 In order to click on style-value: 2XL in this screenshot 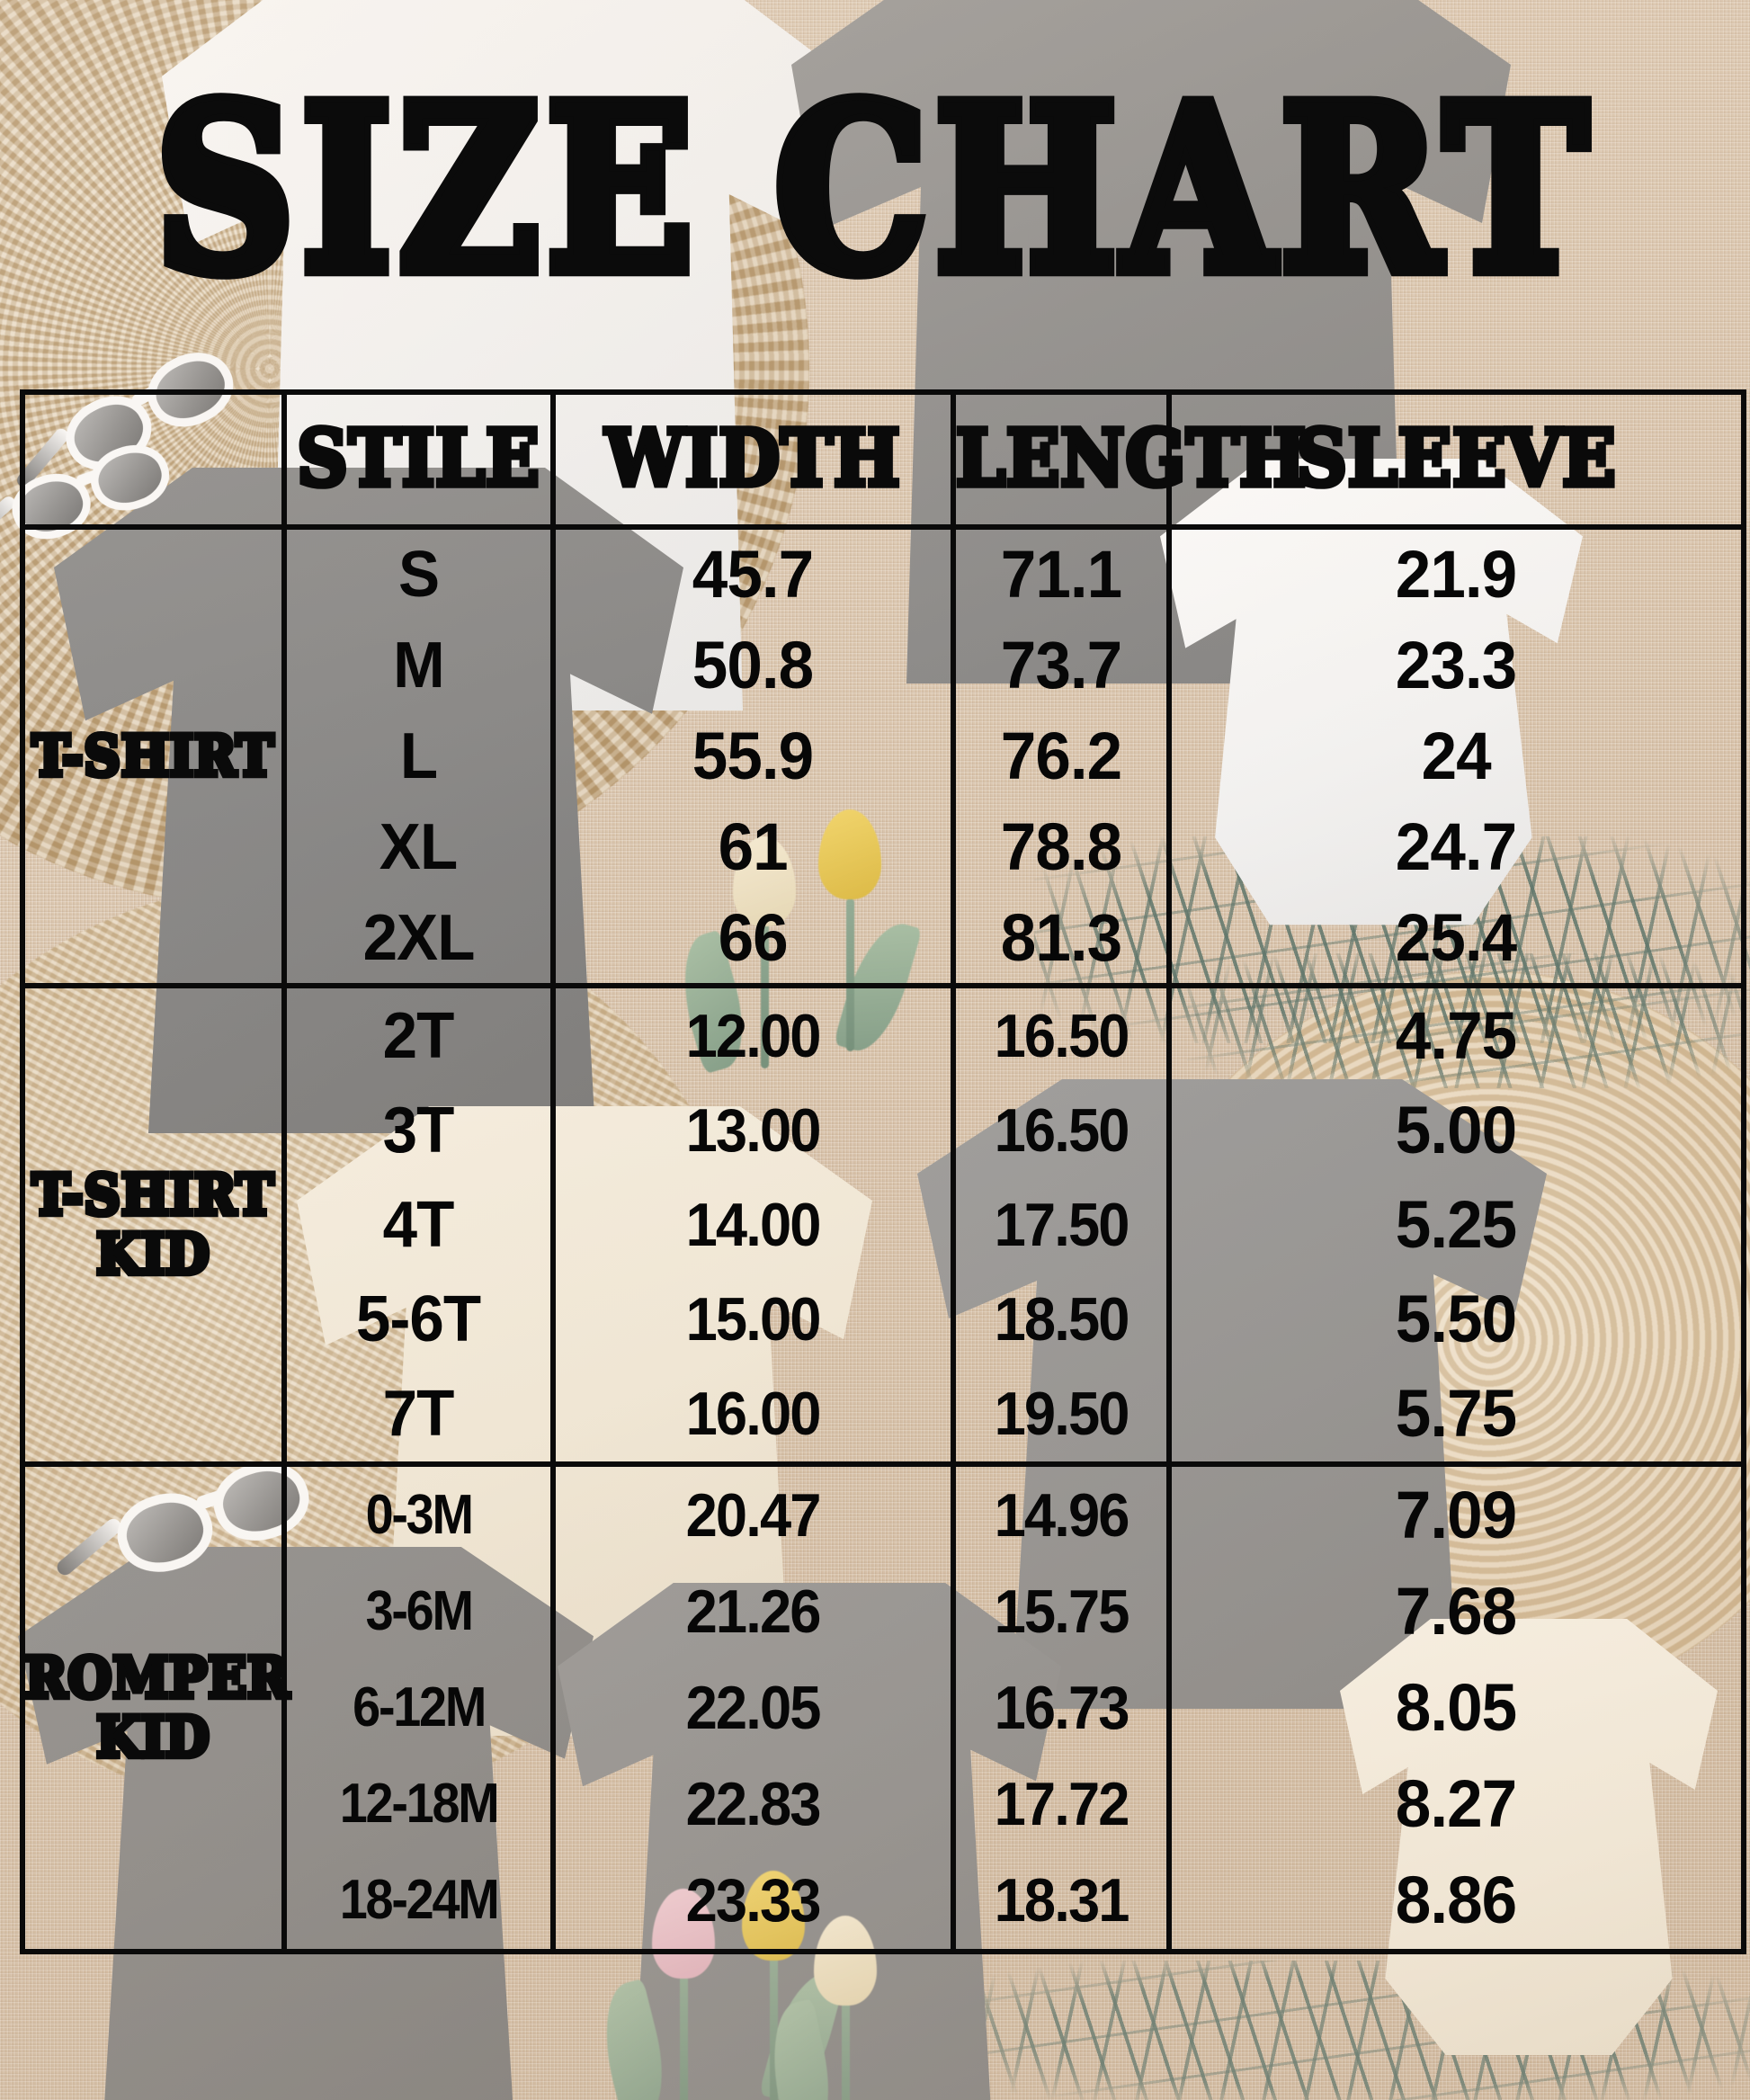, I will do `click(419, 937)`.